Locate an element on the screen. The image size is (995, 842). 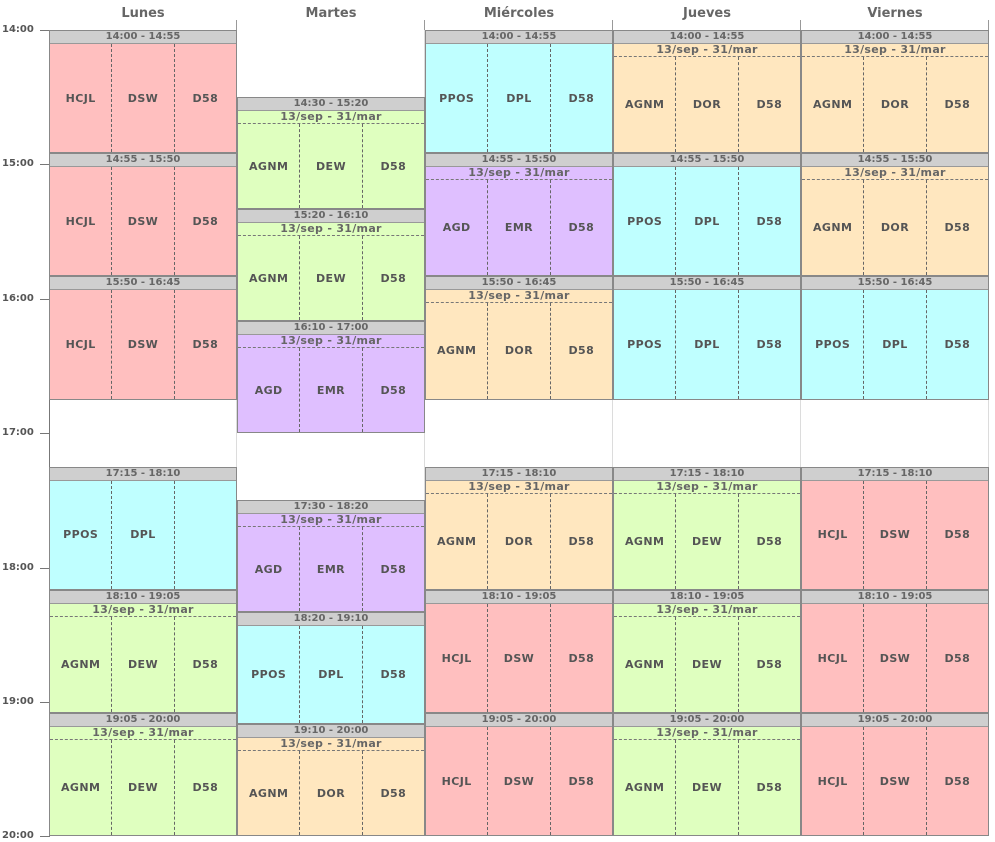
class-block: 17:15 - 18:10 PPOS DPL is located at coordinates (143, 528).